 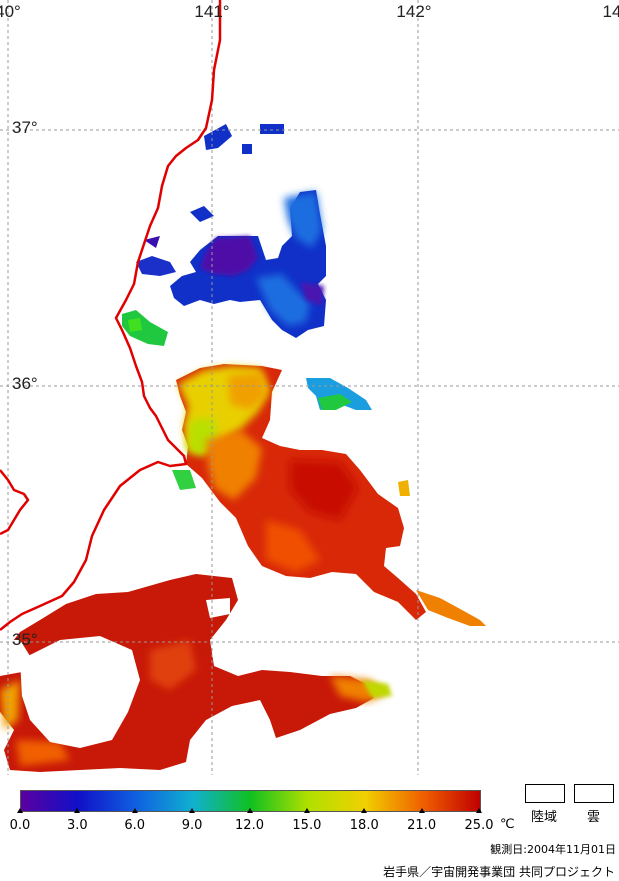 I want to click on colorbar-tick-label: 18.0, so click(x=364, y=825).